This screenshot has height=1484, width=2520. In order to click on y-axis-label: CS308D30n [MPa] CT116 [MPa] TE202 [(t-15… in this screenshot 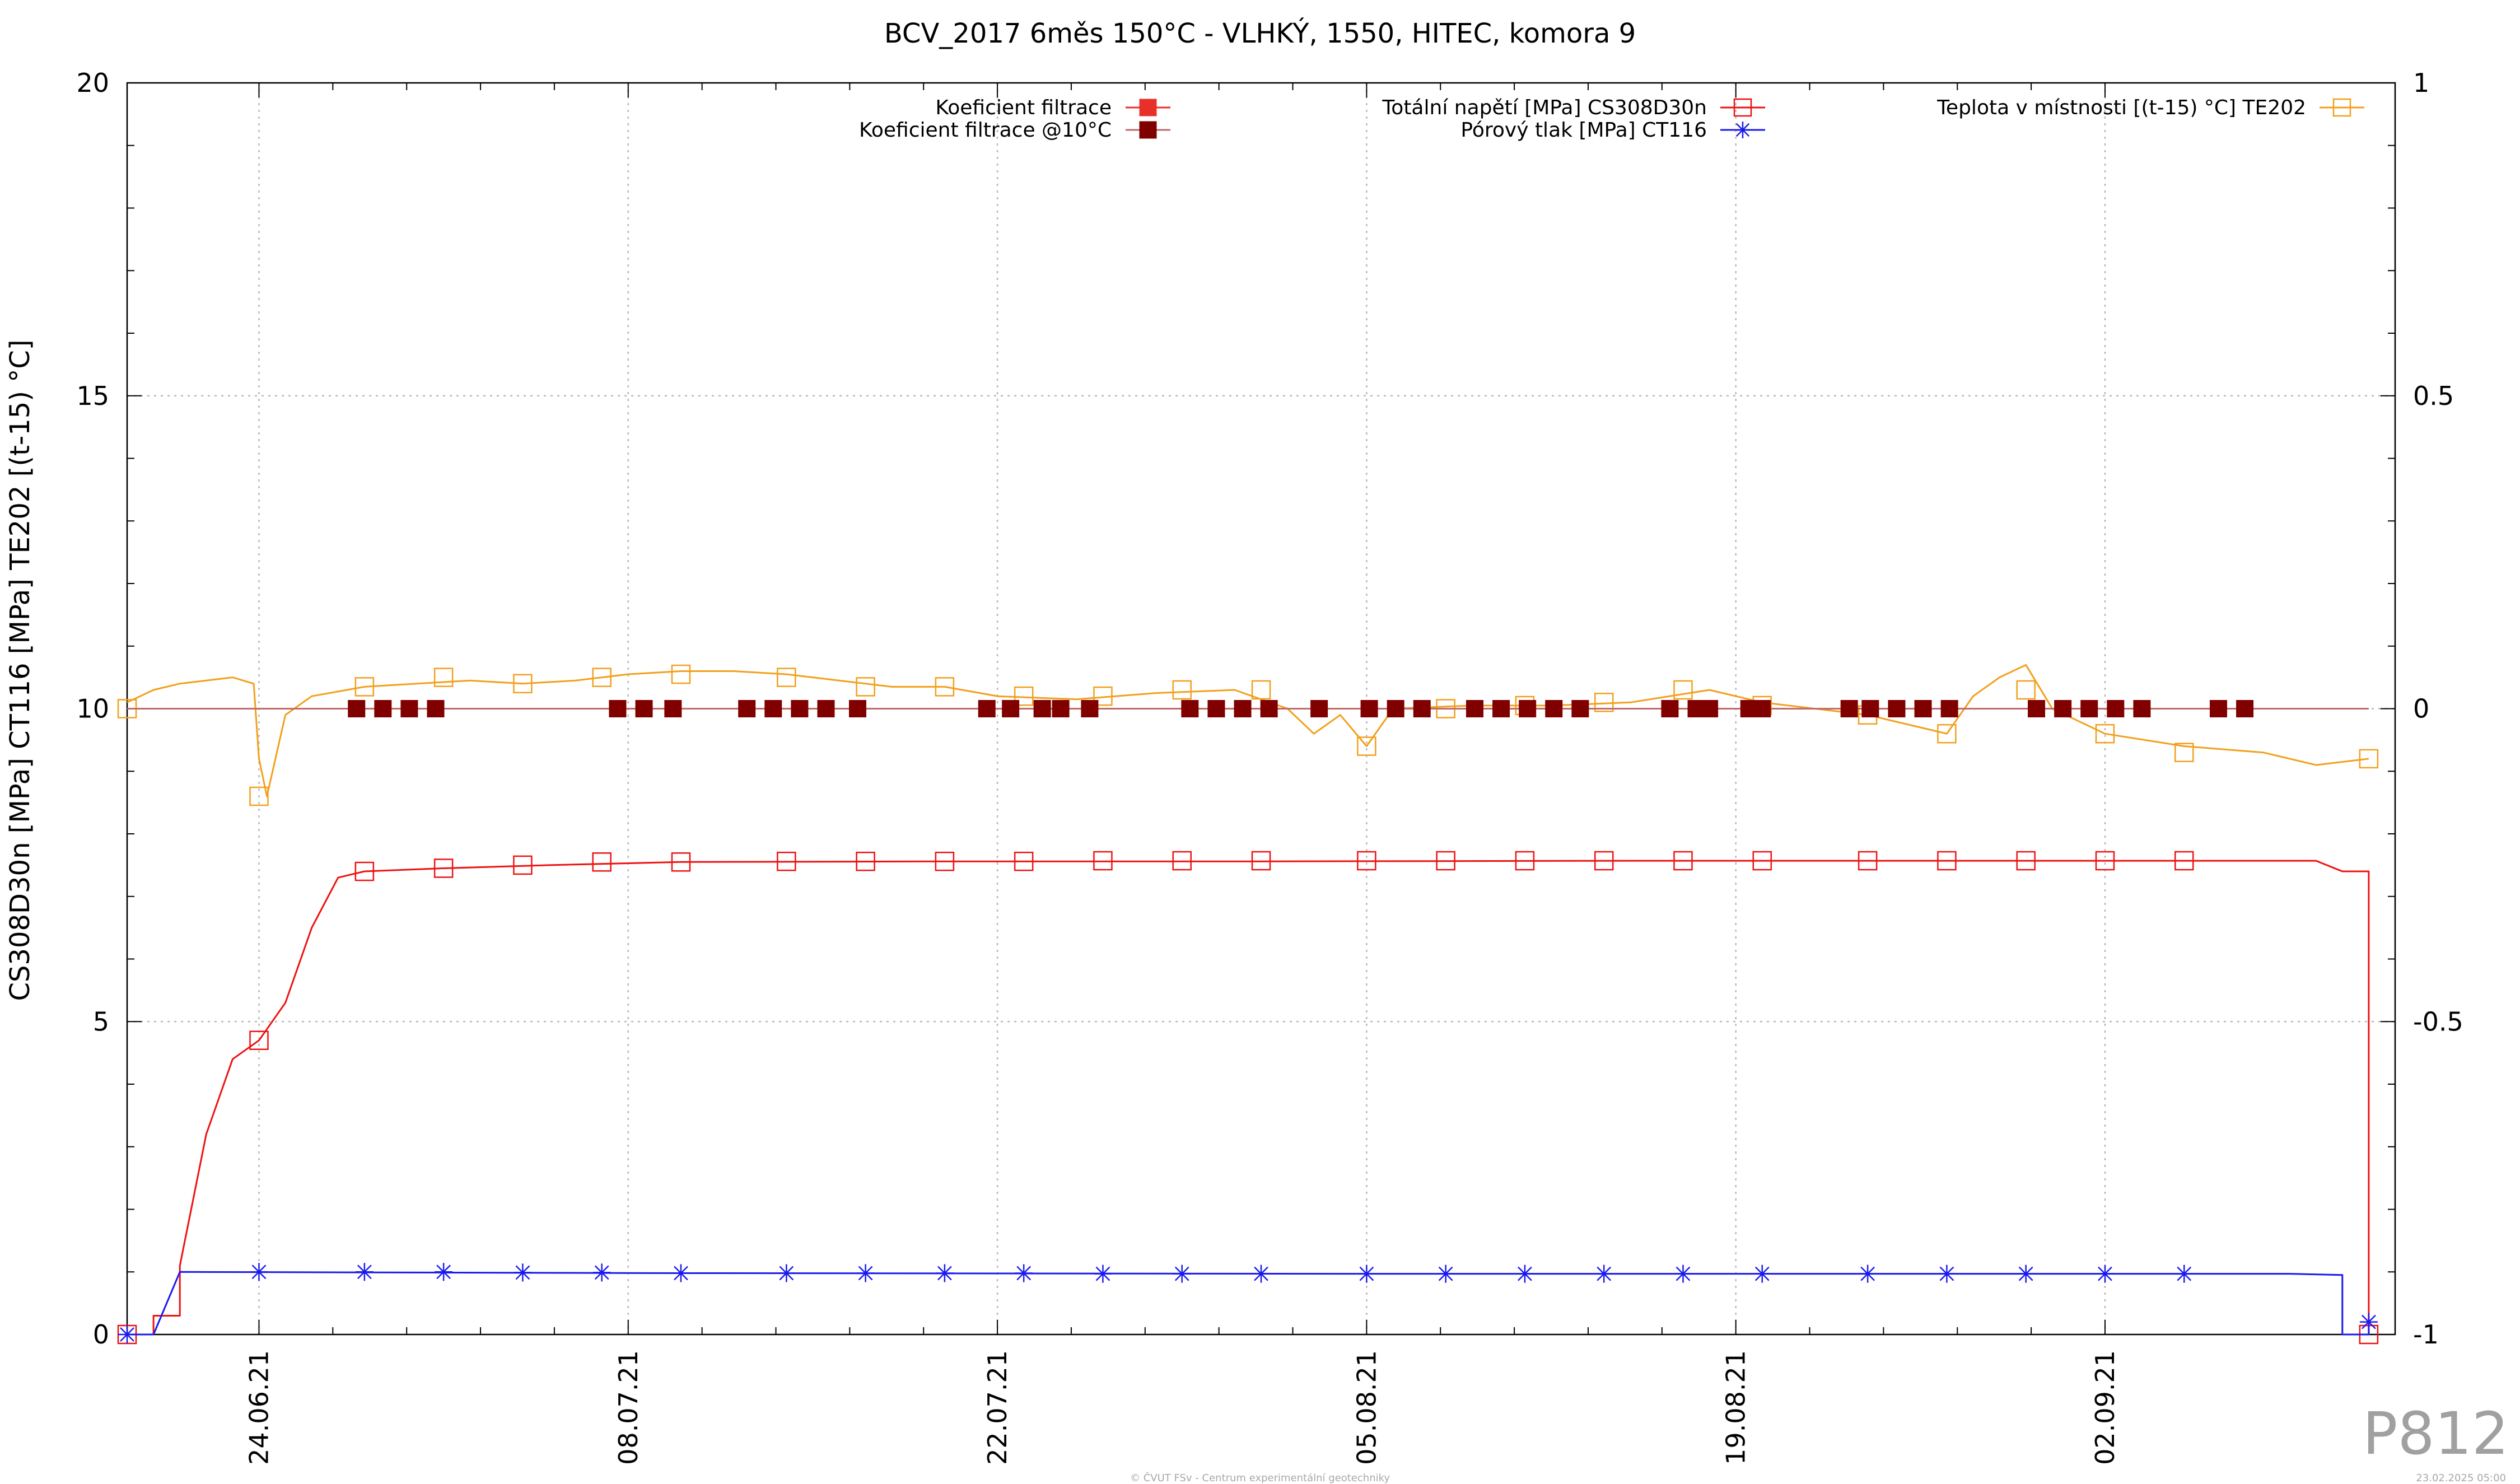, I will do `click(20, 670)`.